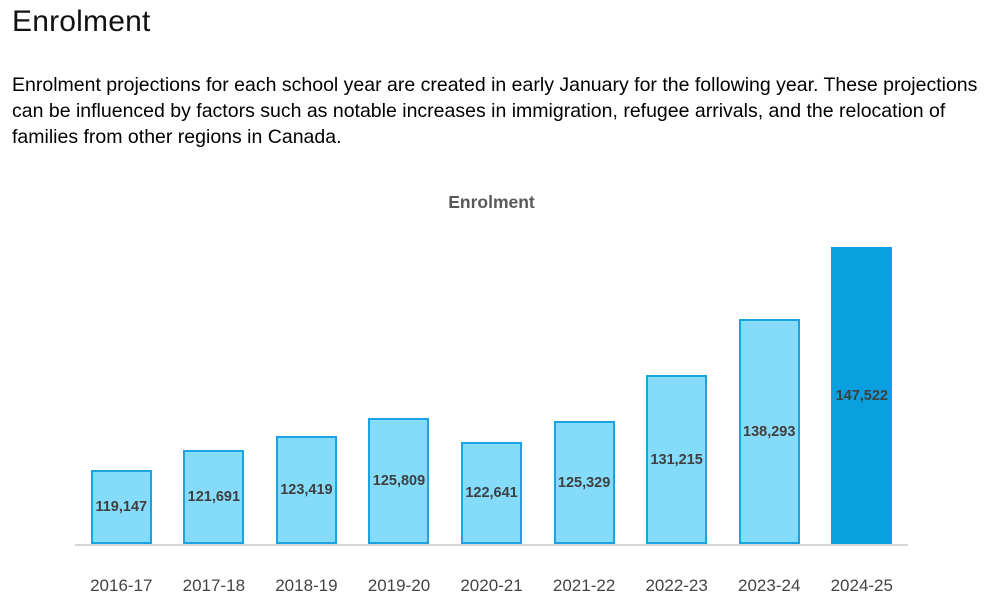  I want to click on bar-2020-21: 122,641, so click(492, 493).